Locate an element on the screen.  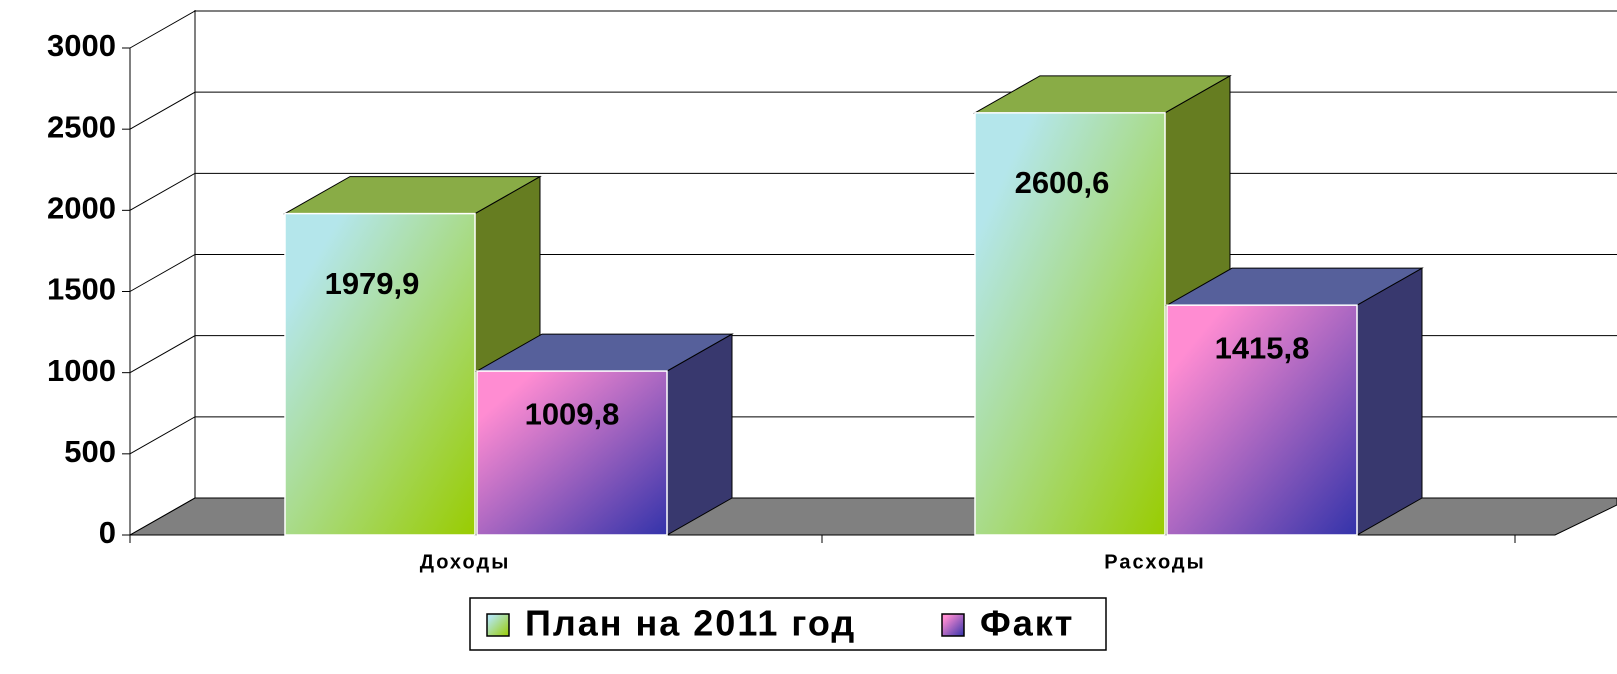
y-tick-label: 2500 is located at coordinates (81, 126).